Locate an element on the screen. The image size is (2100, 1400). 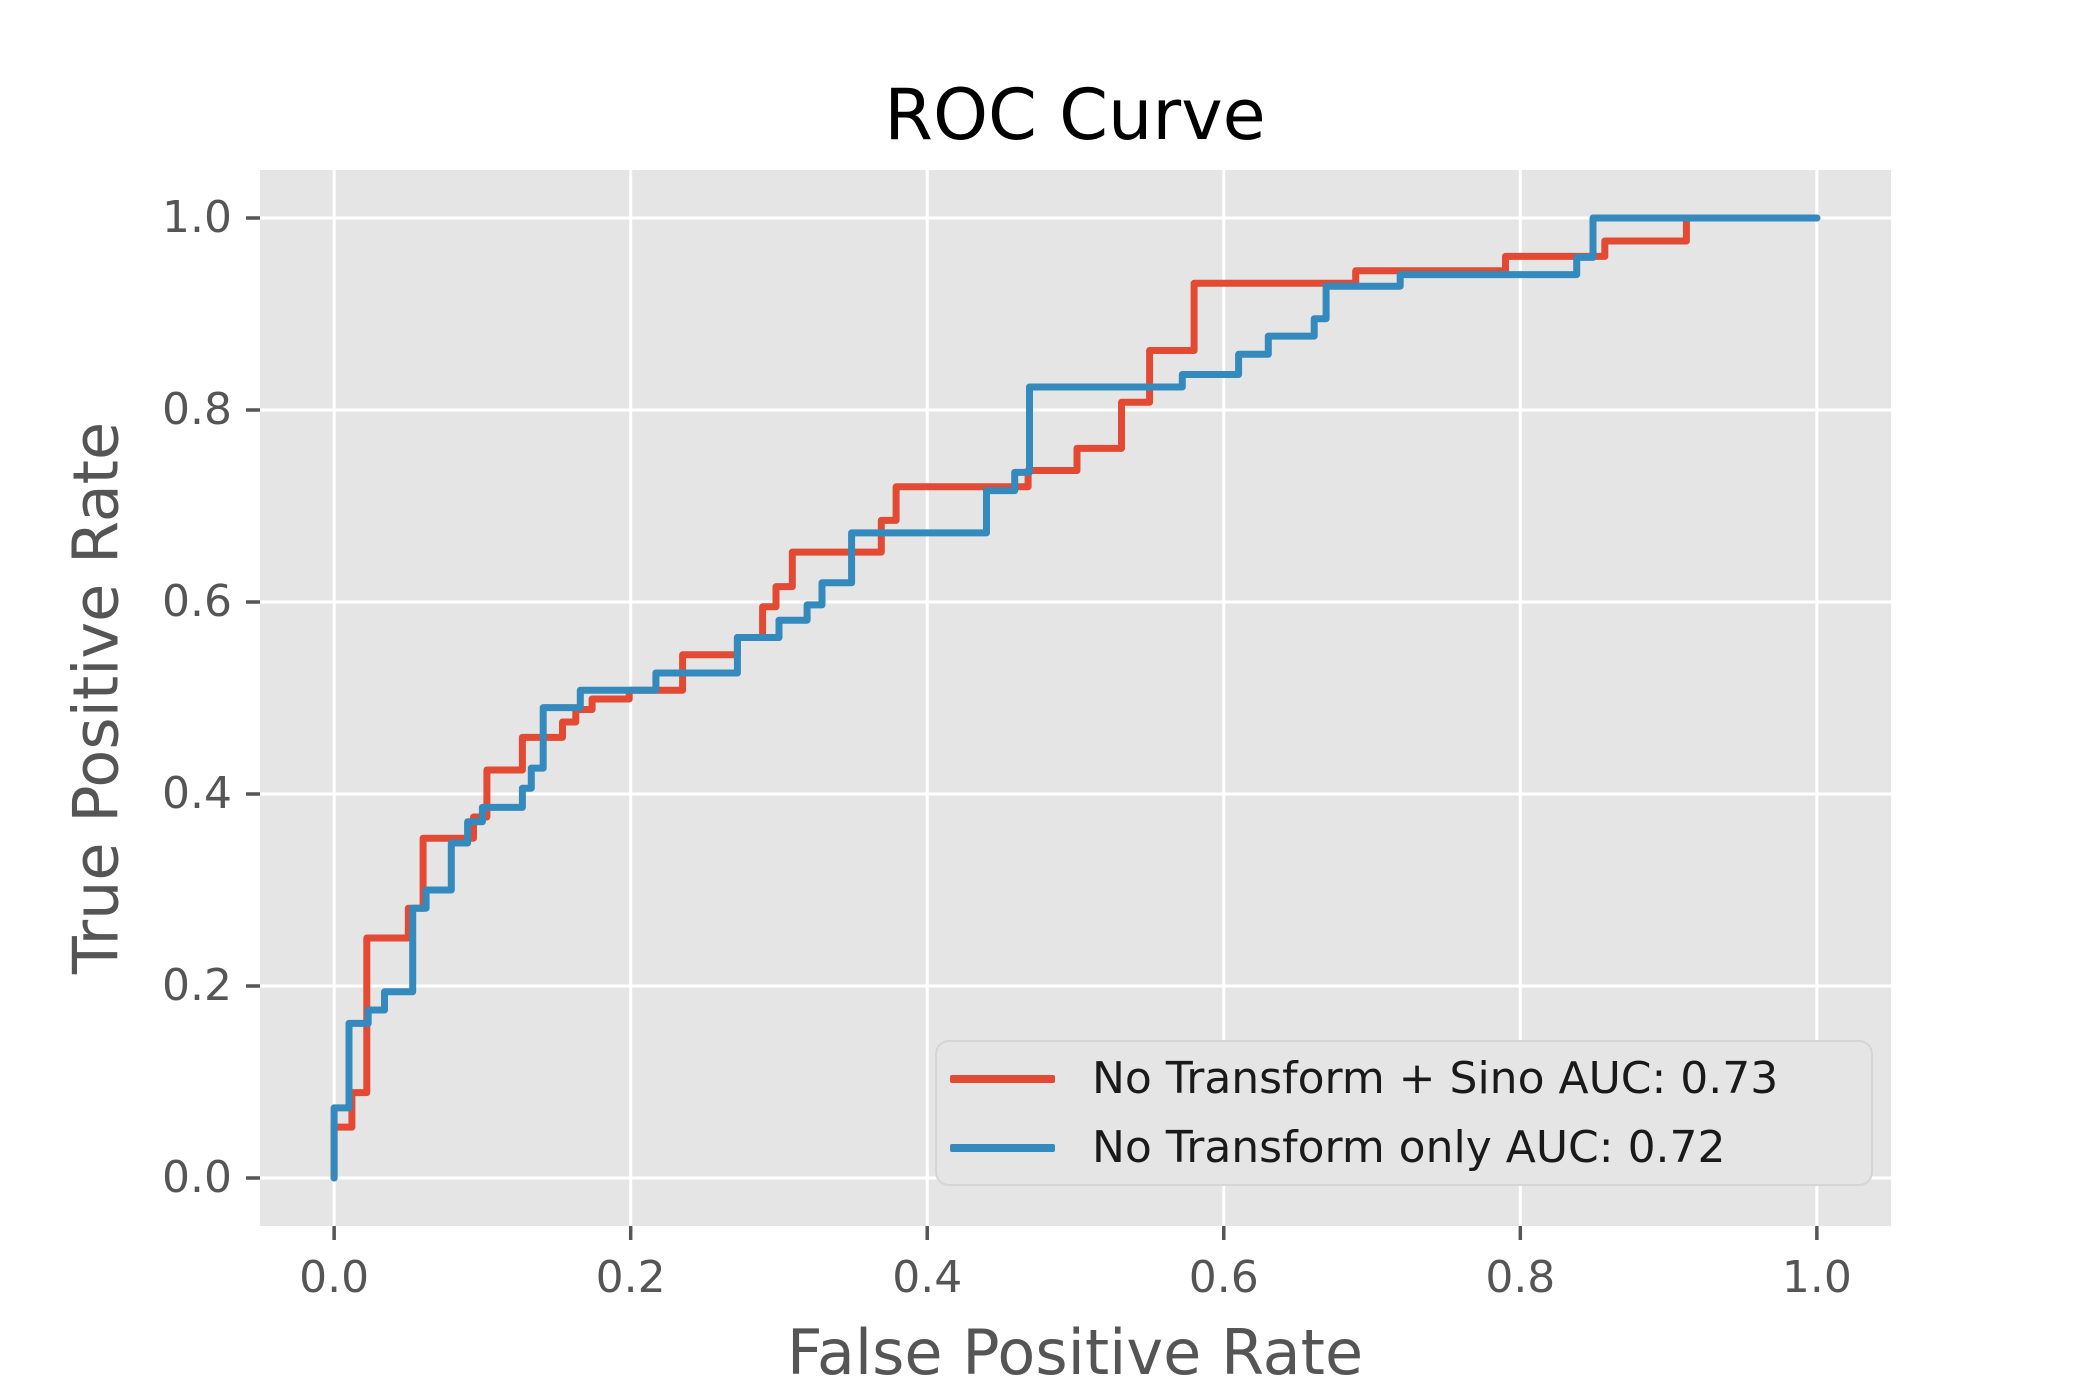
x-tick-label: 1.0 is located at coordinates (1816, 1277).